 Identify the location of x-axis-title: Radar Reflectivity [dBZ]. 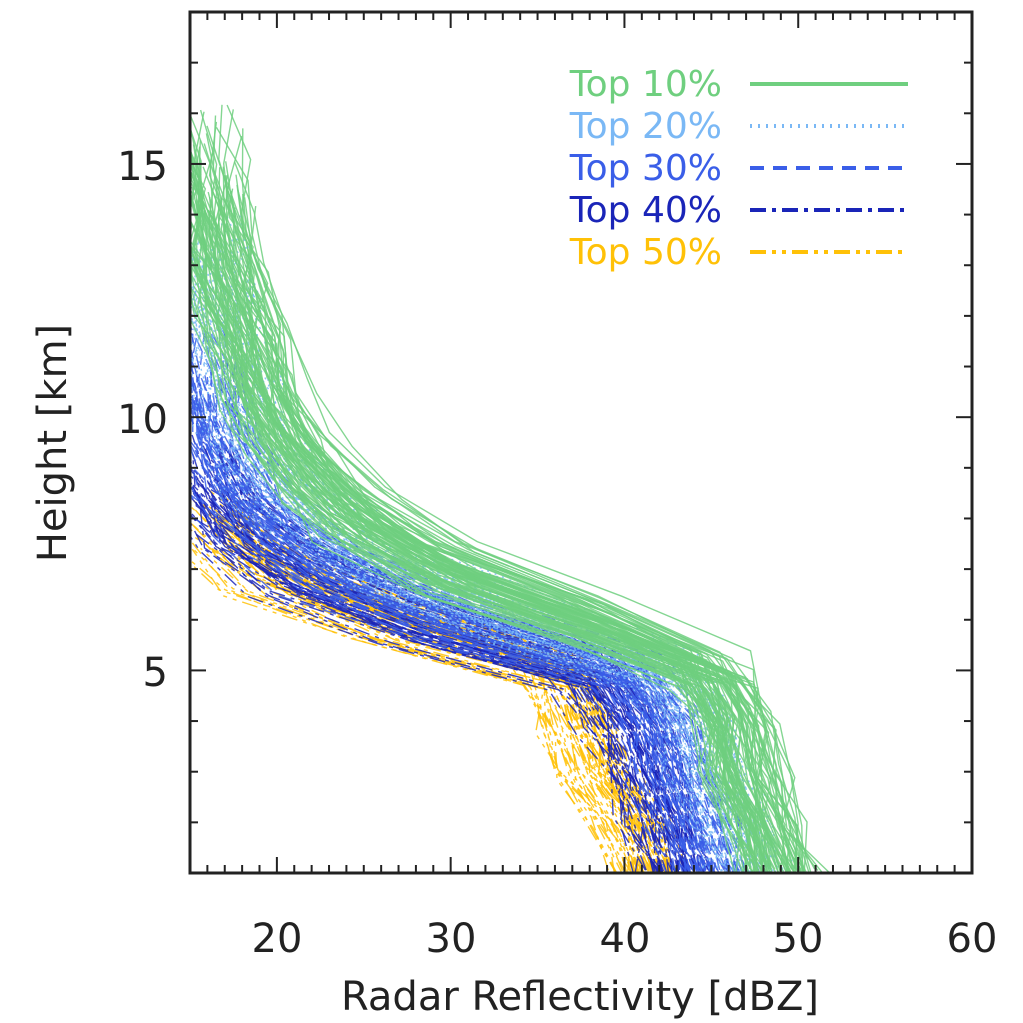
(580, 997).